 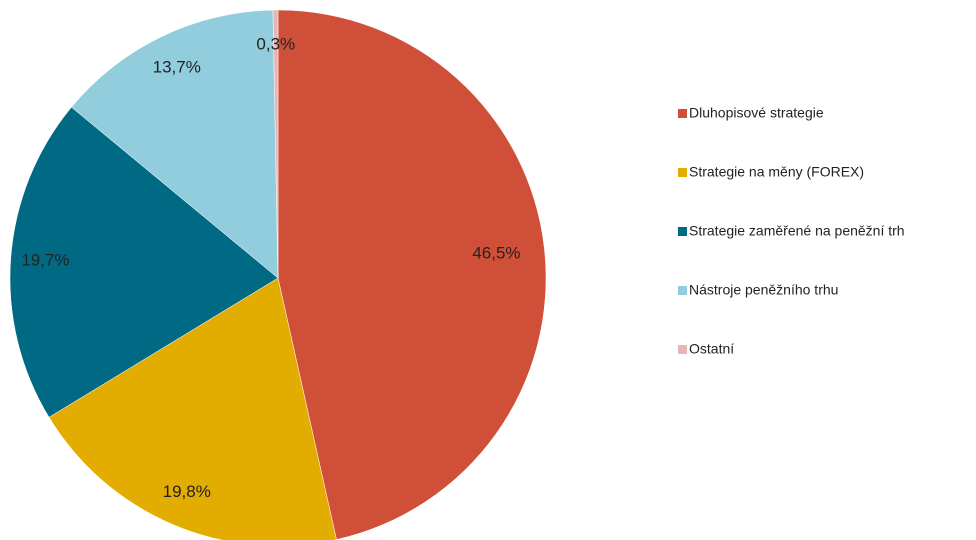 I want to click on data-label: 46,5%, so click(x=496, y=252).